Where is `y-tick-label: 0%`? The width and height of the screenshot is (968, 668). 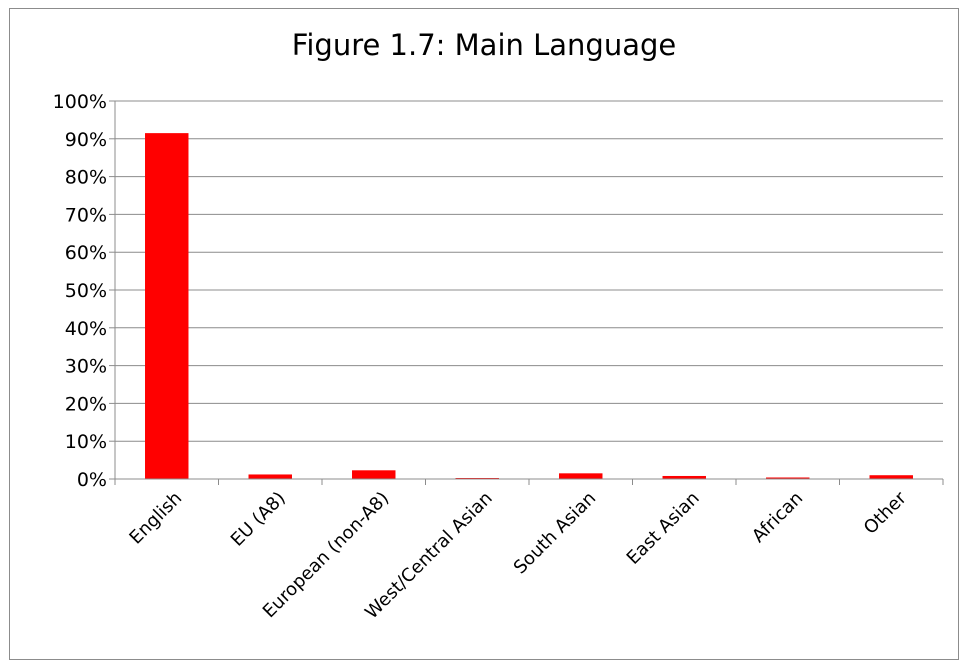 y-tick-label: 0% is located at coordinates (92, 480).